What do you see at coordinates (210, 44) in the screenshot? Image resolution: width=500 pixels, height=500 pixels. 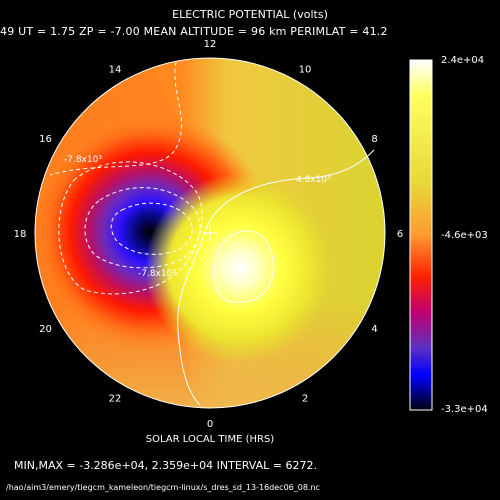 I see `hour-label: 12` at bounding box center [210, 44].